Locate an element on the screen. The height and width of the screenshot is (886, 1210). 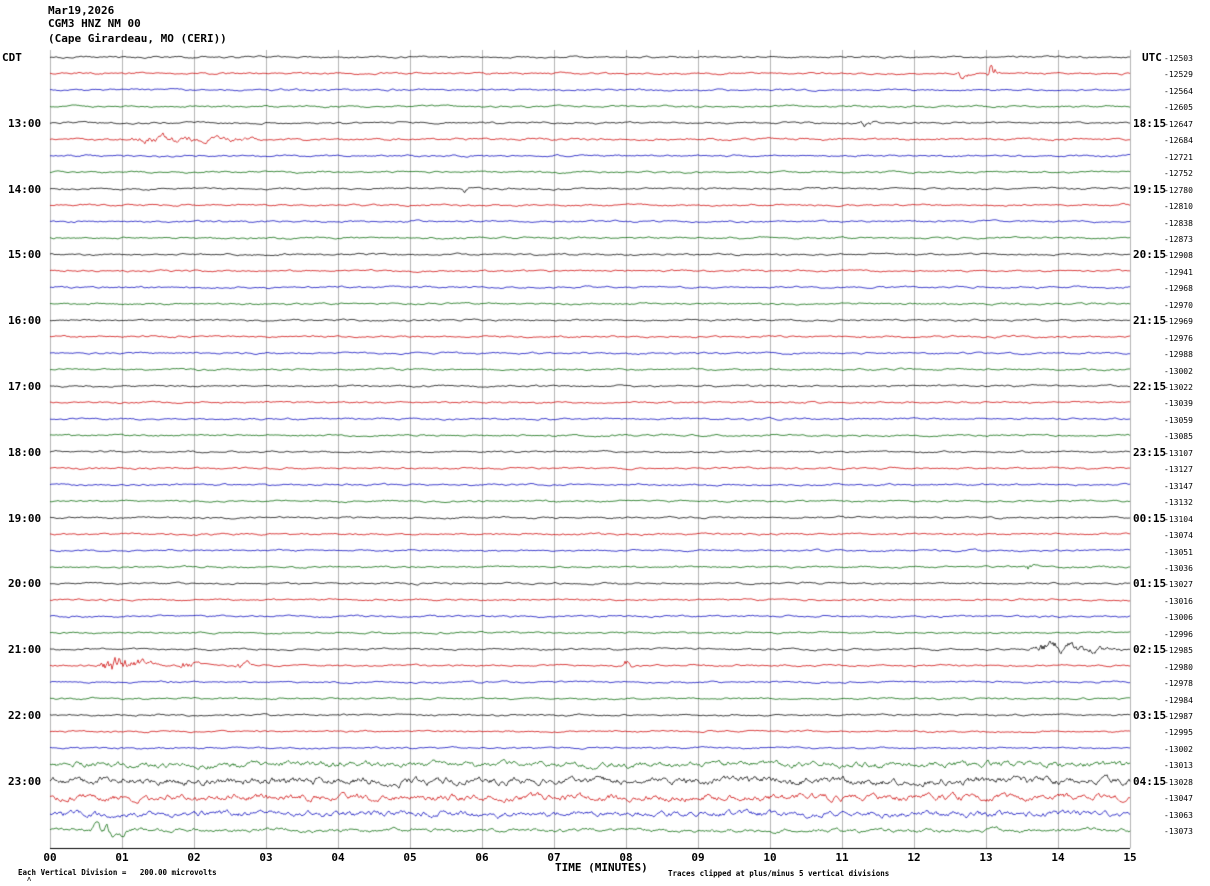
trace-offset-value: -12988 is located at coordinates (1178, 355).